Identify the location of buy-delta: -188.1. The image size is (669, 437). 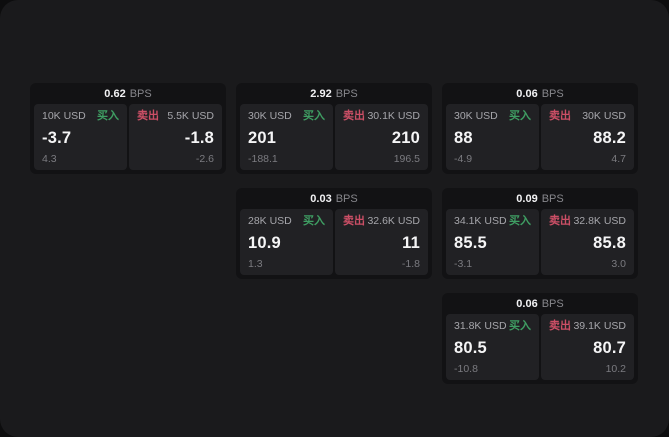
(263, 159).